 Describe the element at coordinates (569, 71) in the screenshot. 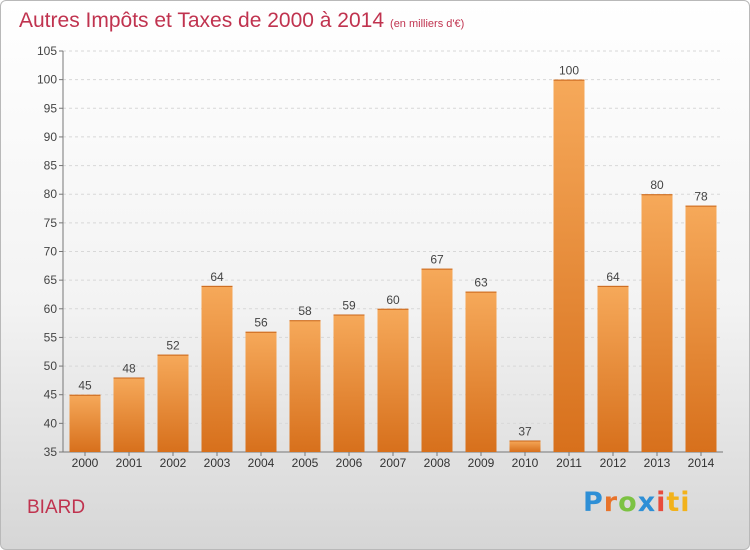

I see `data-label: 100` at that location.